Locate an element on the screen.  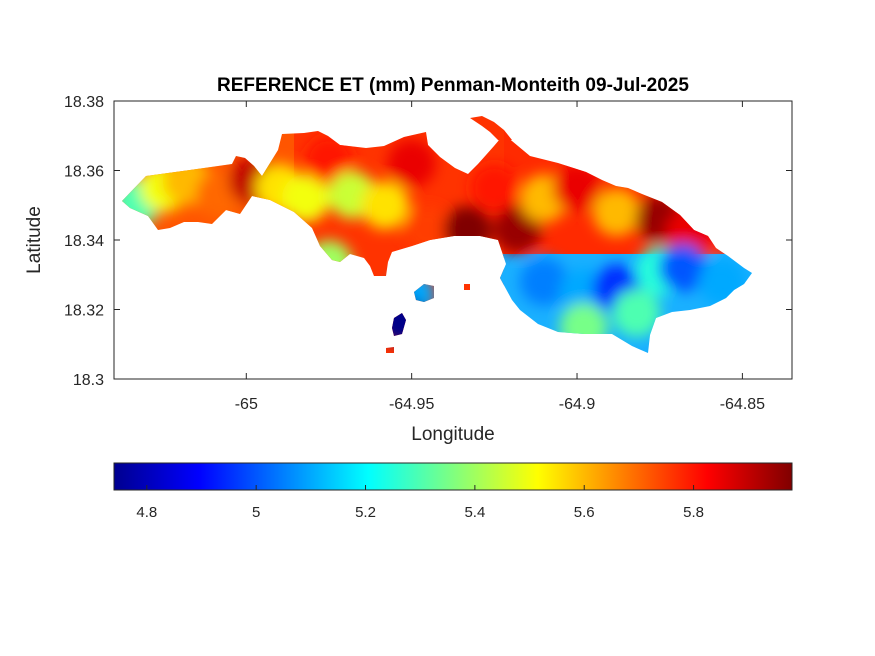
x-tick-label: -65 is located at coordinates (246, 404).